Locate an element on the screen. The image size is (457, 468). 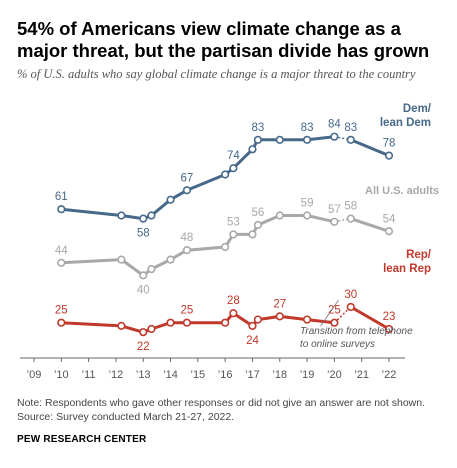
series-name-label: Dem/ is located at coordinates (417, 109).